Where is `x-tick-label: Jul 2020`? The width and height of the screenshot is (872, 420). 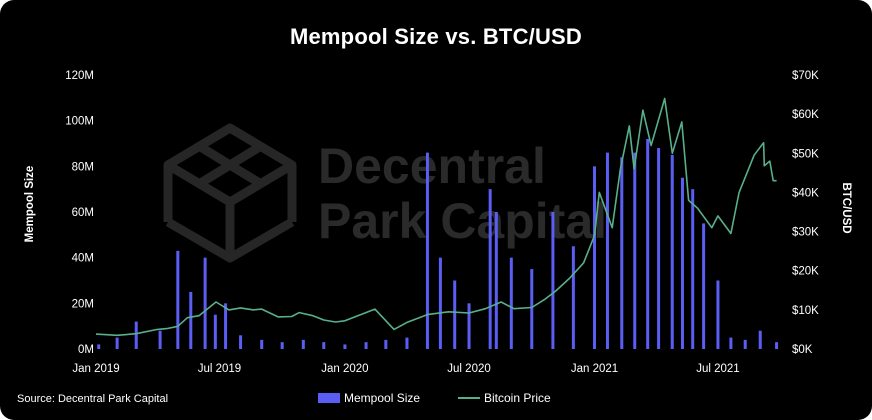 x-tick-label: Jul 2020 is located at coordinates (468, 369).